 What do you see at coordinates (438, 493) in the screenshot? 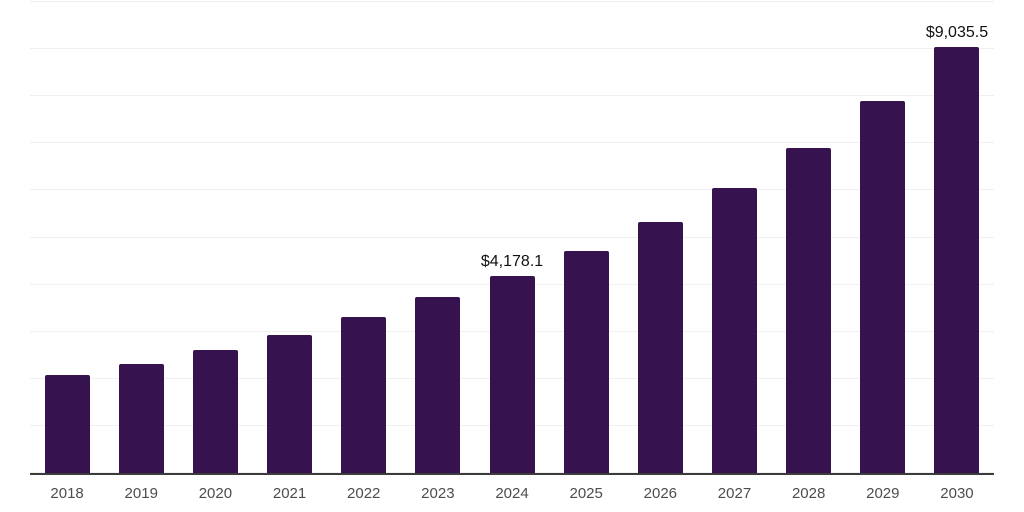
I see `x-tick-label-2023: 2023` at bounding box center [438, 493].